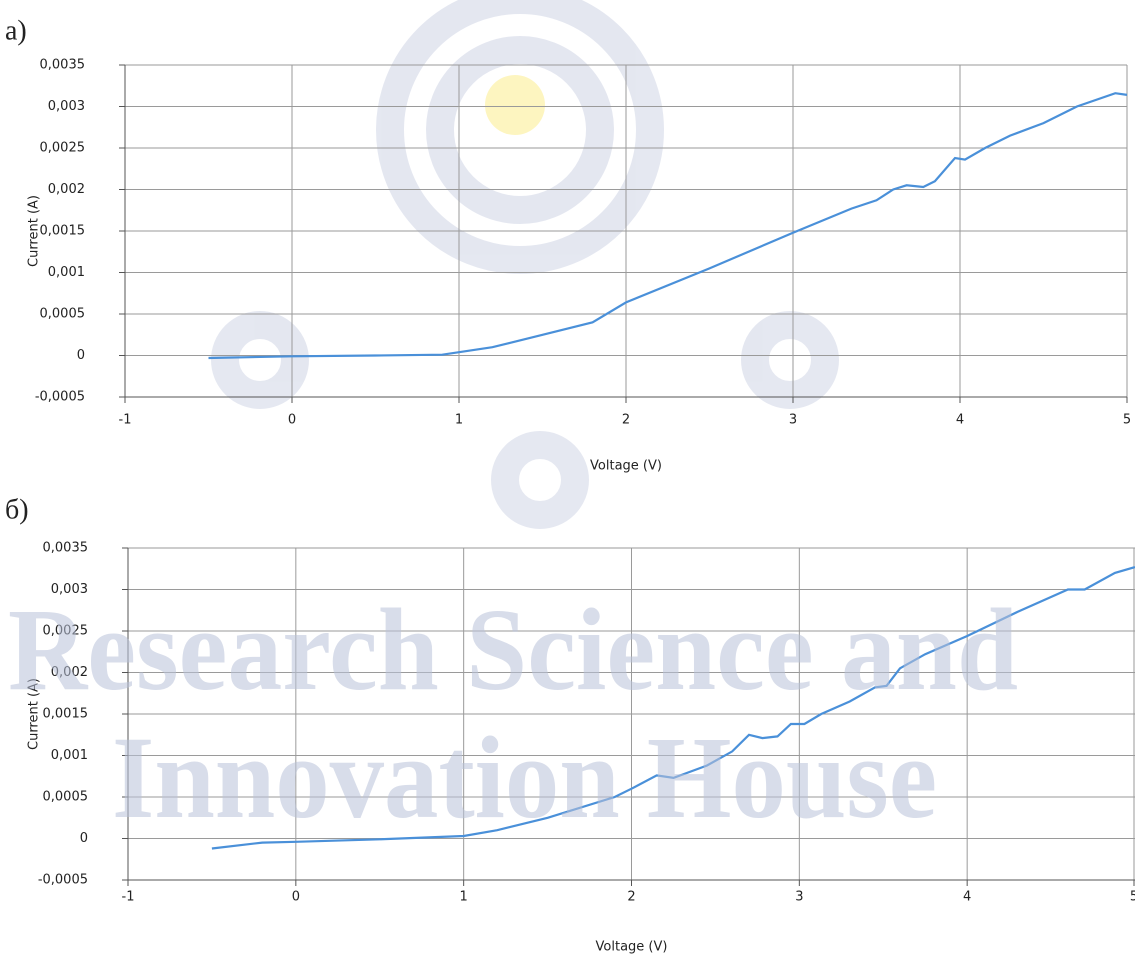  I want to click on watermark-text: Innovation House, so click(524, 777).